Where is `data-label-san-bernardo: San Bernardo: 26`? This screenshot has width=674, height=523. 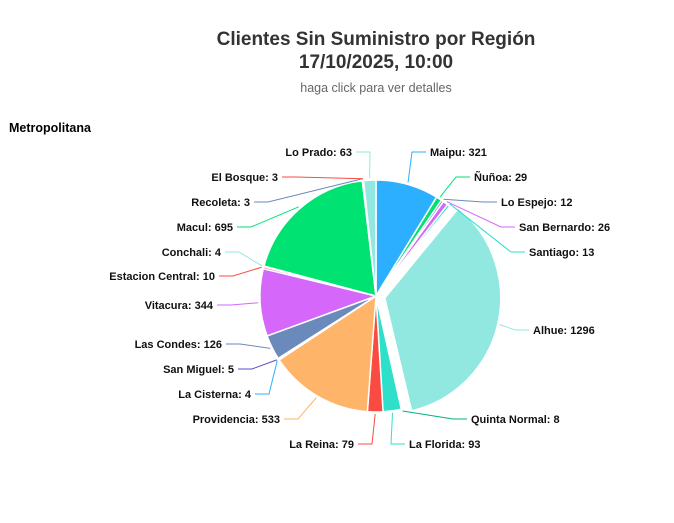 data-label-san-bernardo: San Bernardo: 26 is located at coordinates (564, 228).